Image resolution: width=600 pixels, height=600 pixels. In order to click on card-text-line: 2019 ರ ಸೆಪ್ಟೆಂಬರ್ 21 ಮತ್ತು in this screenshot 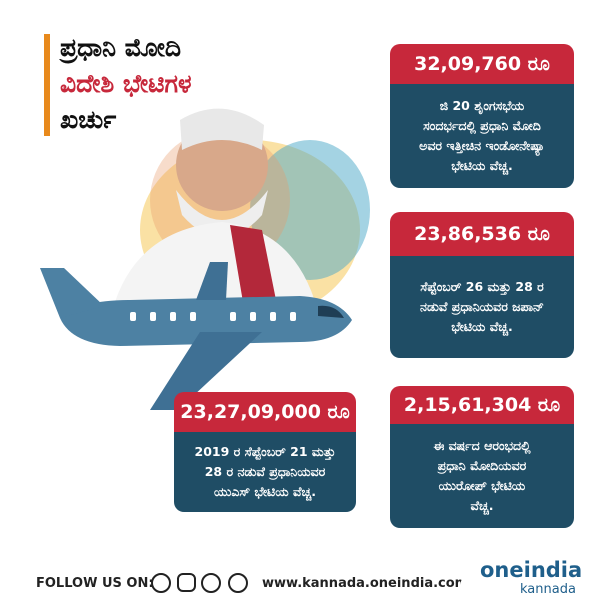, I will do `click(265, 451)`.